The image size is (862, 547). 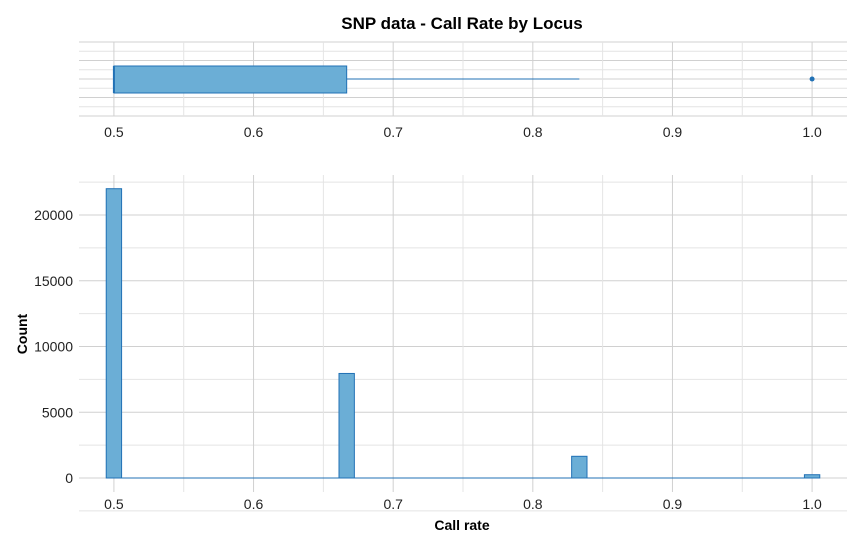 I want to click on boxplot-marks, so click(x=463, y=79).